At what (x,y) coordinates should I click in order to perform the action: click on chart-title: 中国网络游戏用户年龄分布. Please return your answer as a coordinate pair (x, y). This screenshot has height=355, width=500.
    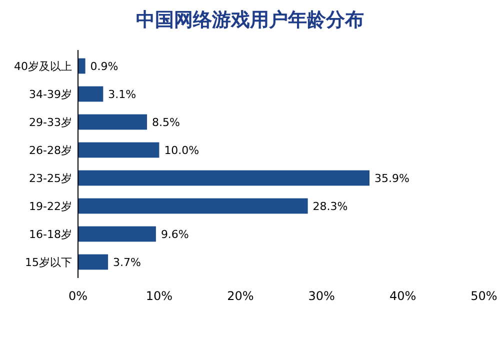
    Looking at the image, I should click on (250, 20).